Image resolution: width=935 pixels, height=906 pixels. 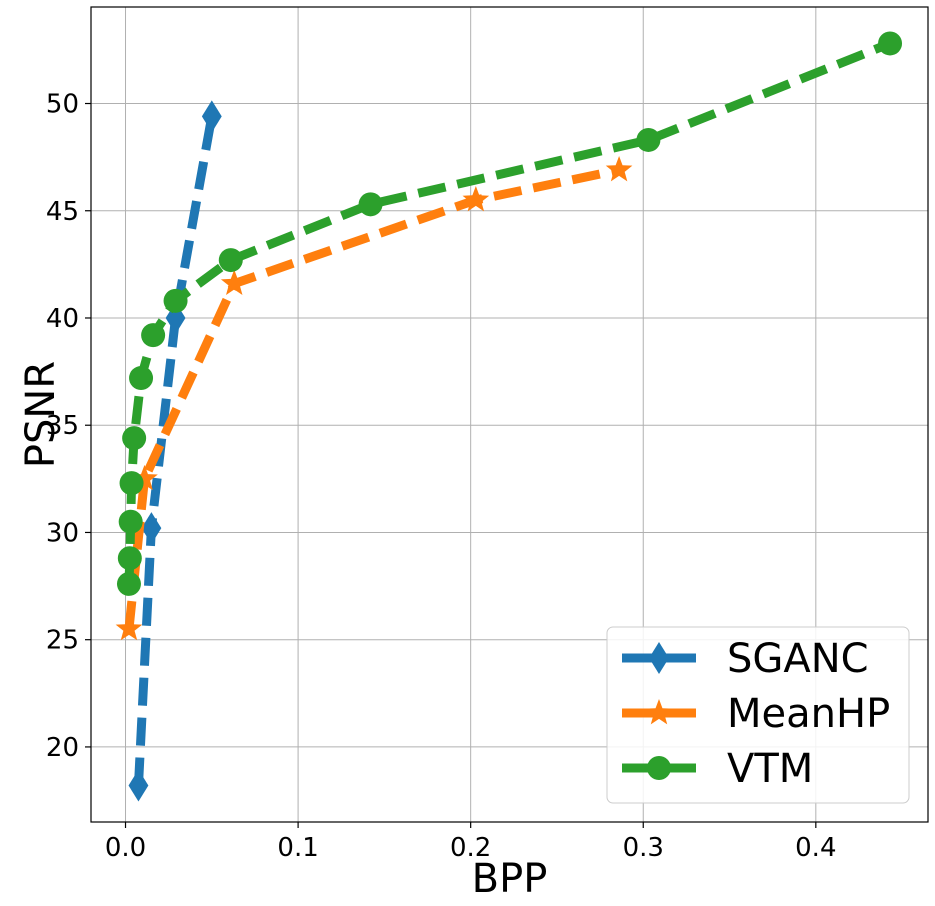 I want to click on y-tick-label: 50, so click(x=62, y=105).